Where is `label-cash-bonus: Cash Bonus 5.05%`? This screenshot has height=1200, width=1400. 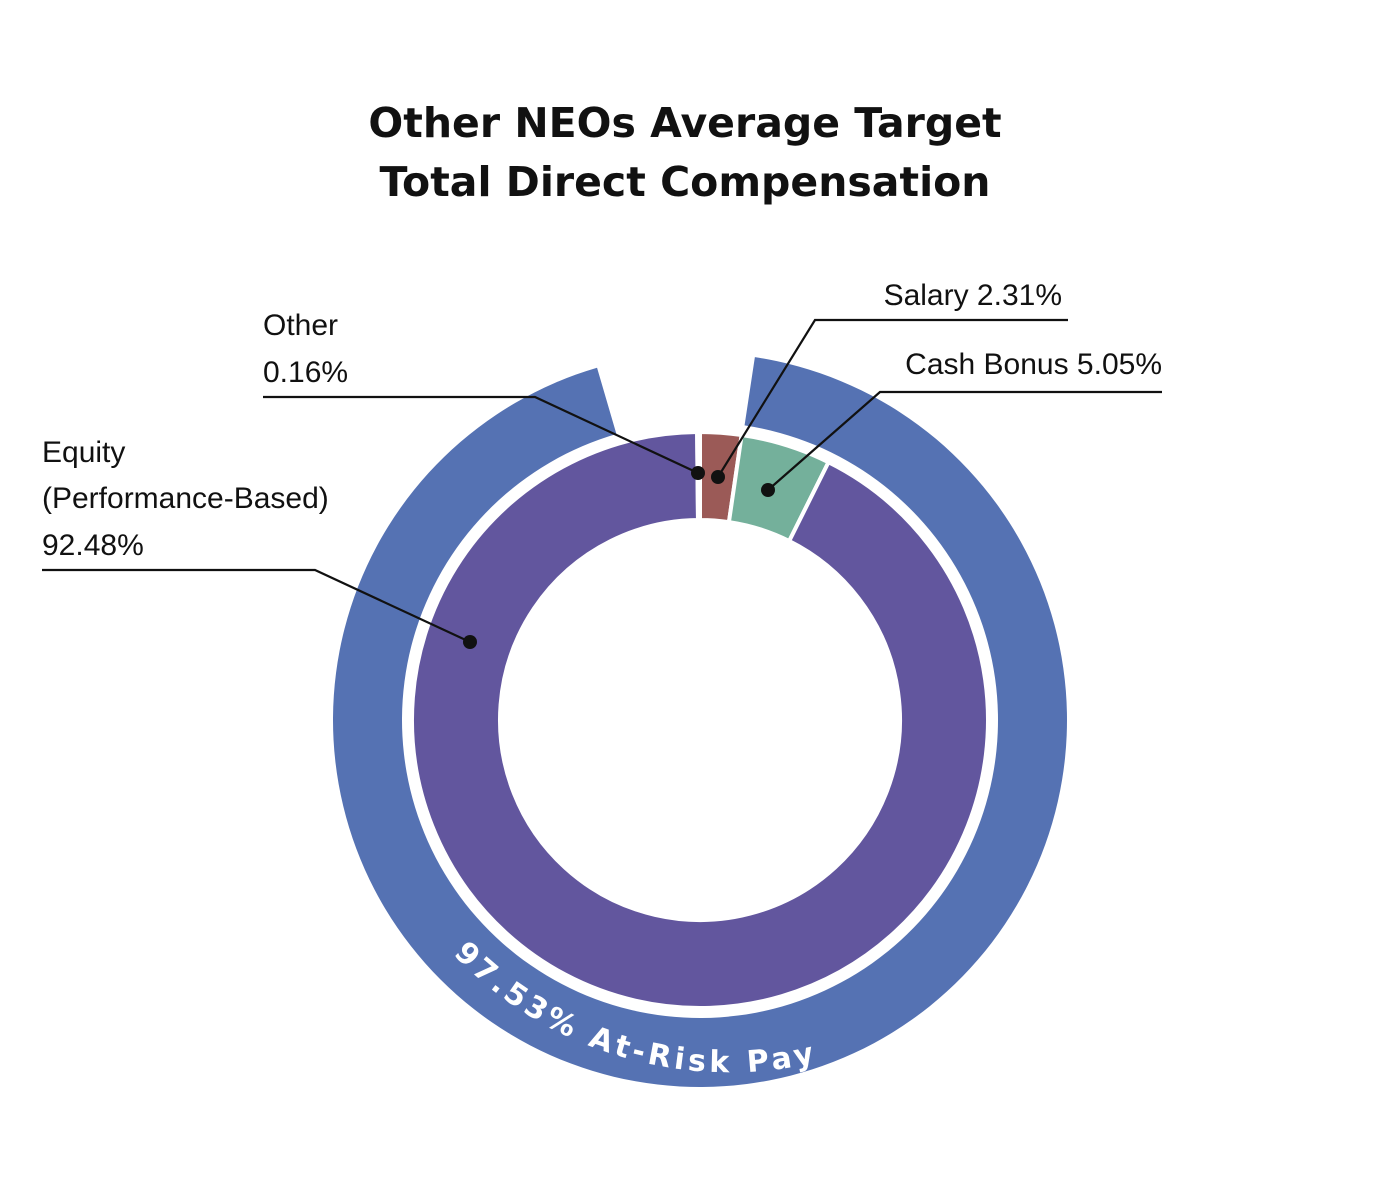 label-cash-bonus: Cash Bonus 5.05% is located at coordinates (1033, 364).